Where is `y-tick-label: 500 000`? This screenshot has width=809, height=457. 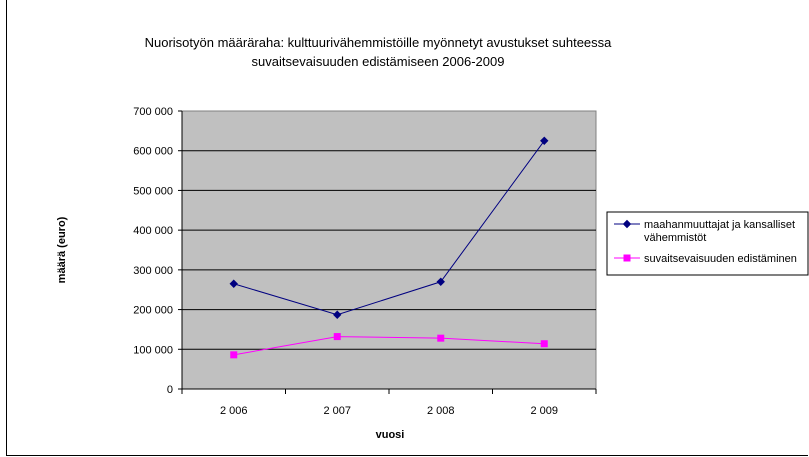
y-tick-label: 500 000 is located at coordinates (153, 191).